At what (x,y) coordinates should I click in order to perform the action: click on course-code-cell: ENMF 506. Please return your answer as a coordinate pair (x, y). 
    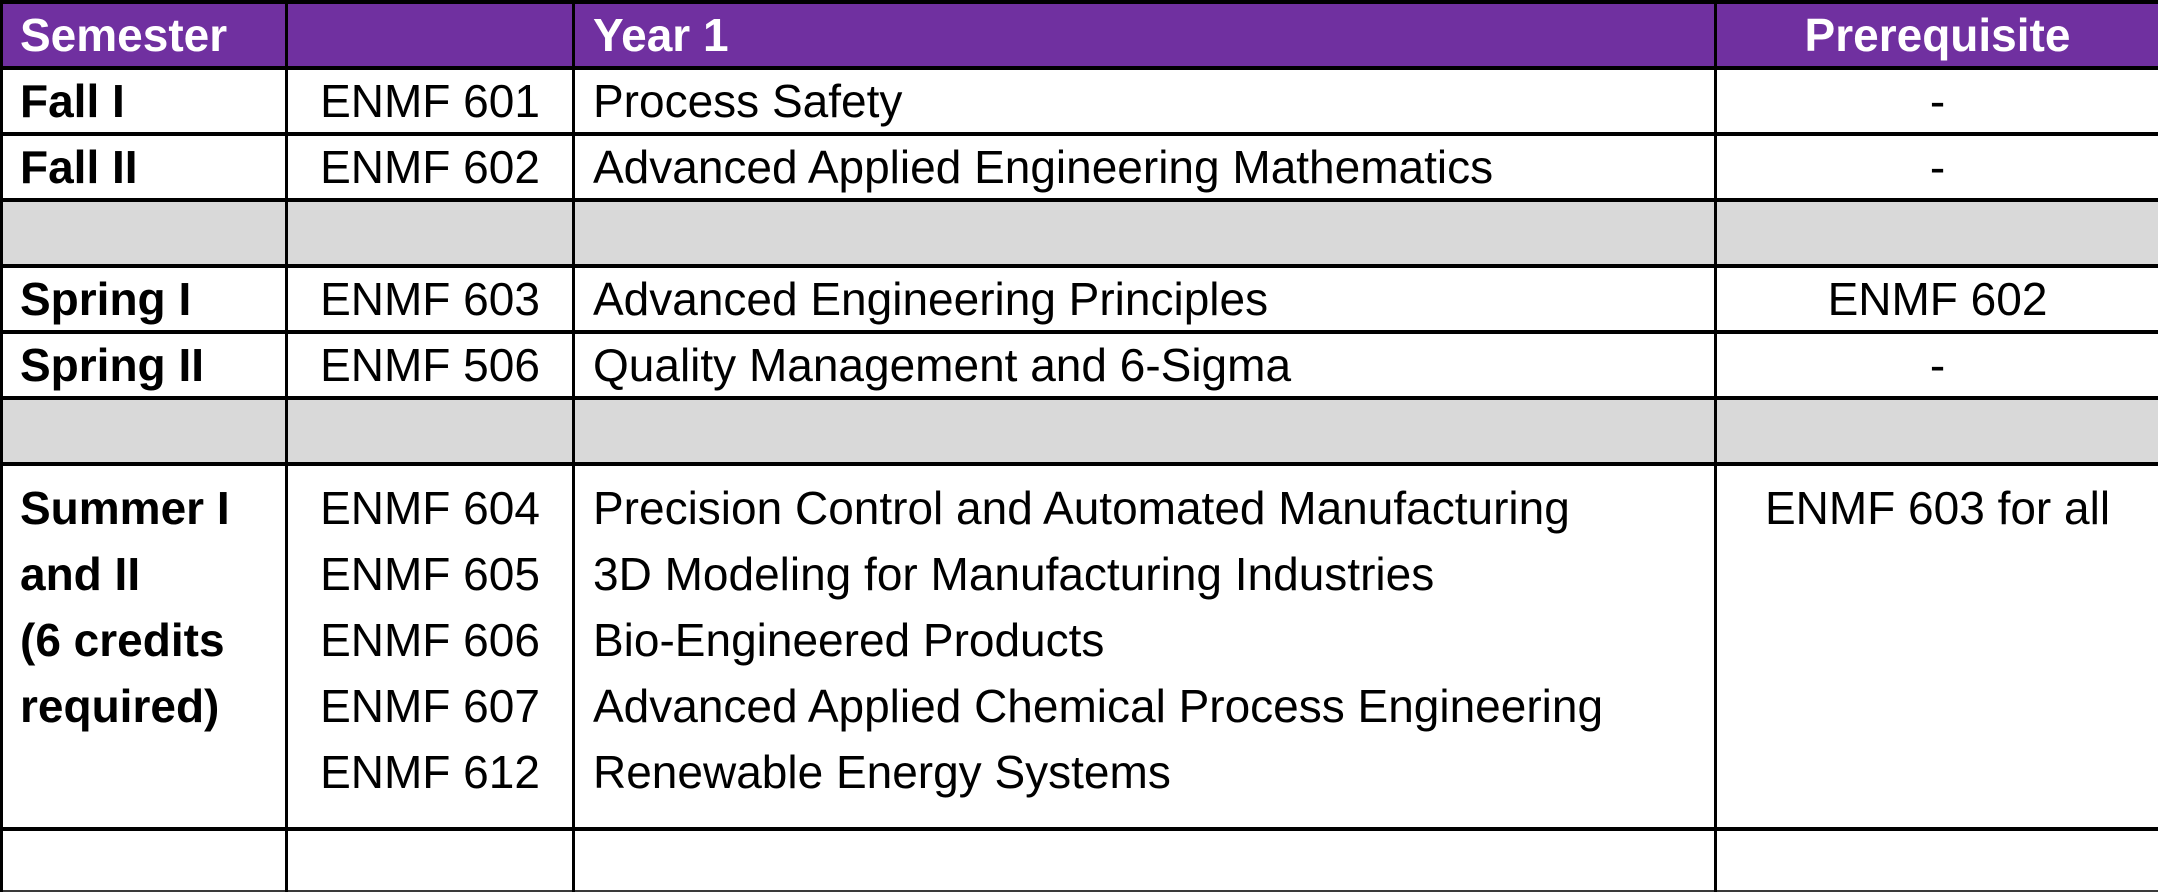
    Looking at the image, I should click on (430, 365).